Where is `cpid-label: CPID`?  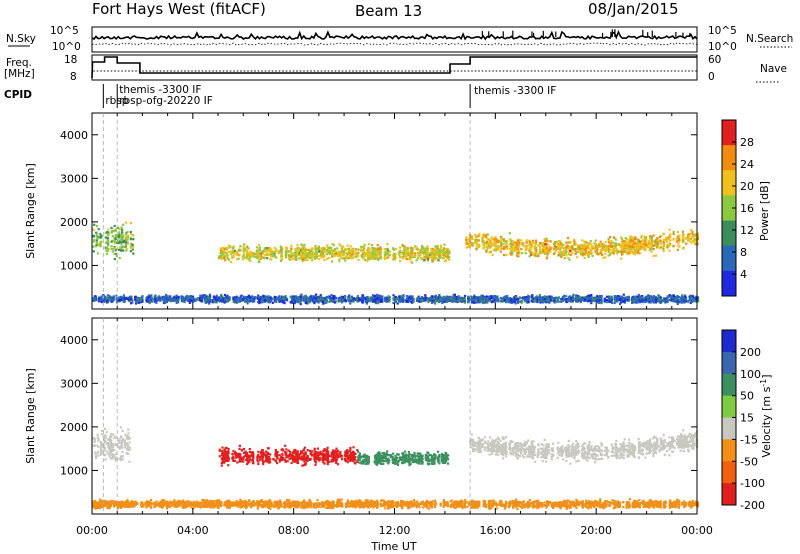
cpid-label: CPID is located at coordinates (18, 95).